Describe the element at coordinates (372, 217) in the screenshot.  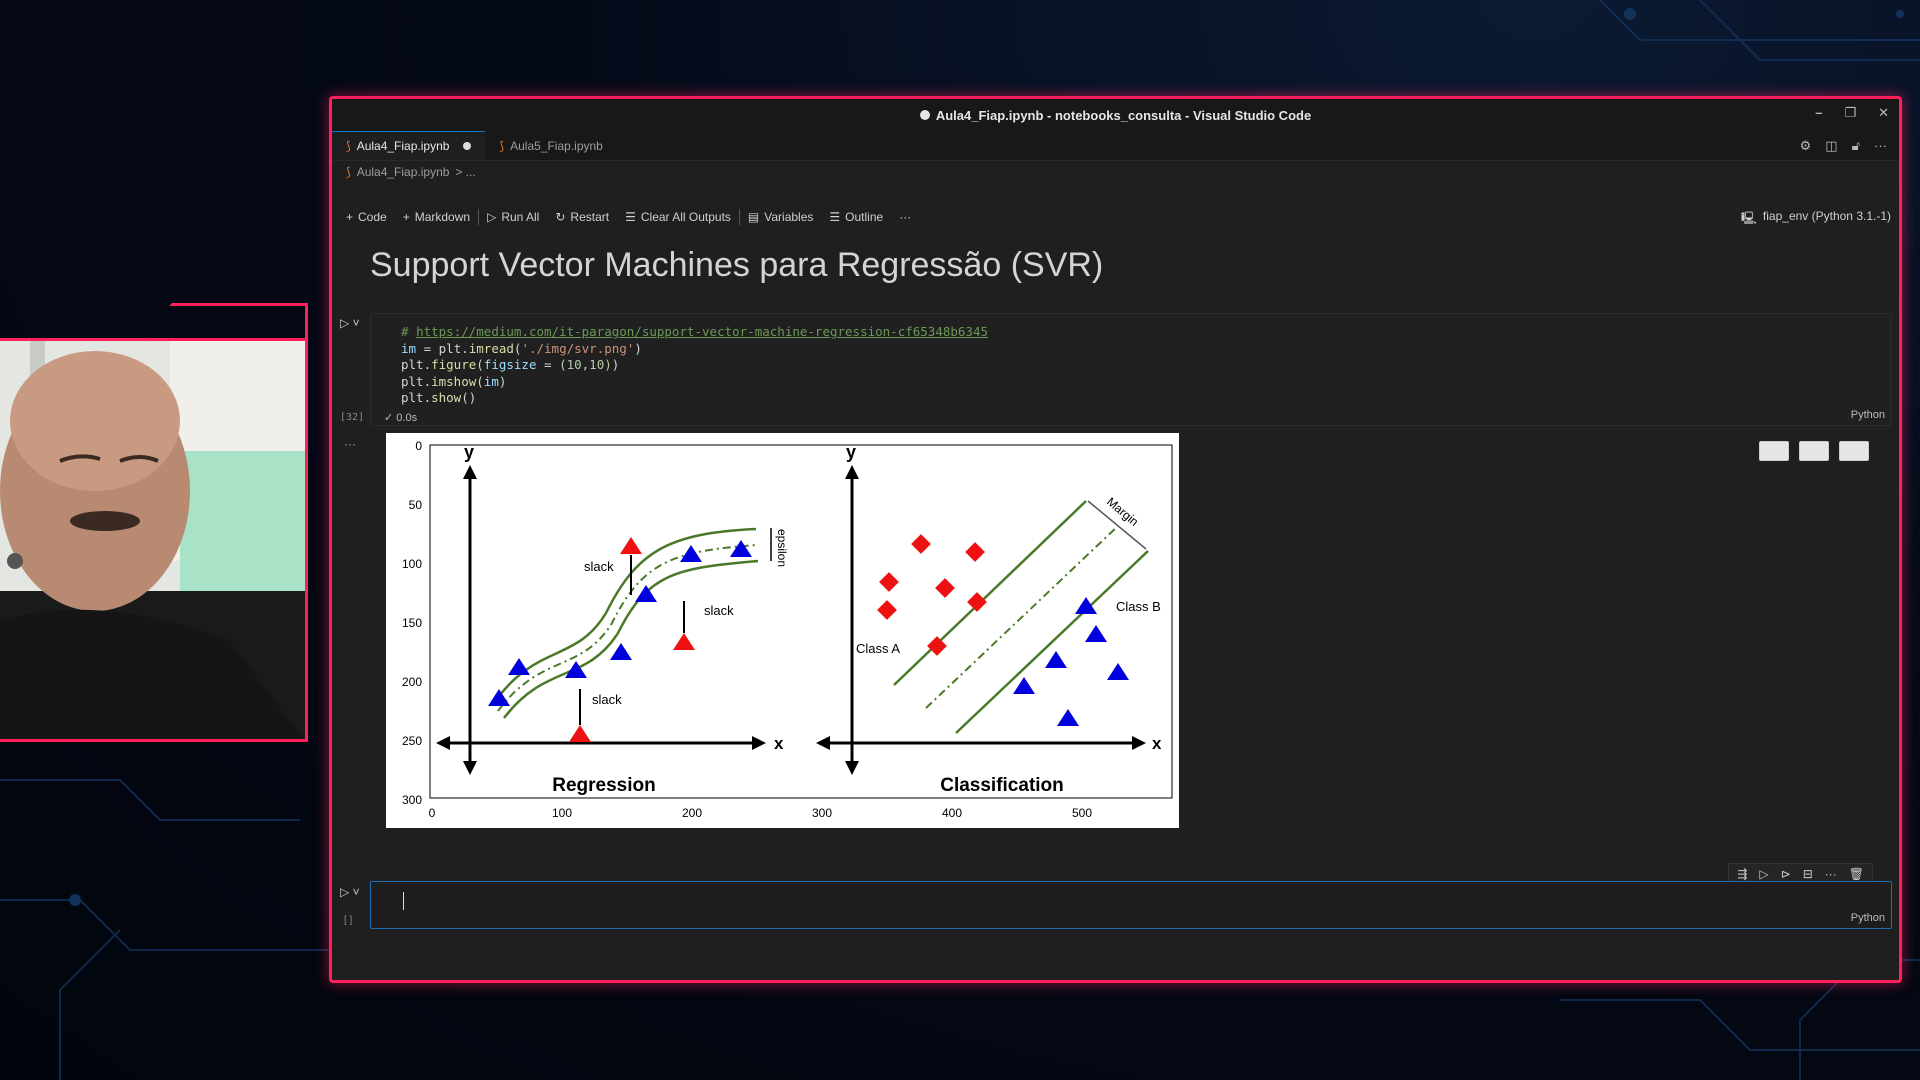
I see `add-code-label: Code` at that location.